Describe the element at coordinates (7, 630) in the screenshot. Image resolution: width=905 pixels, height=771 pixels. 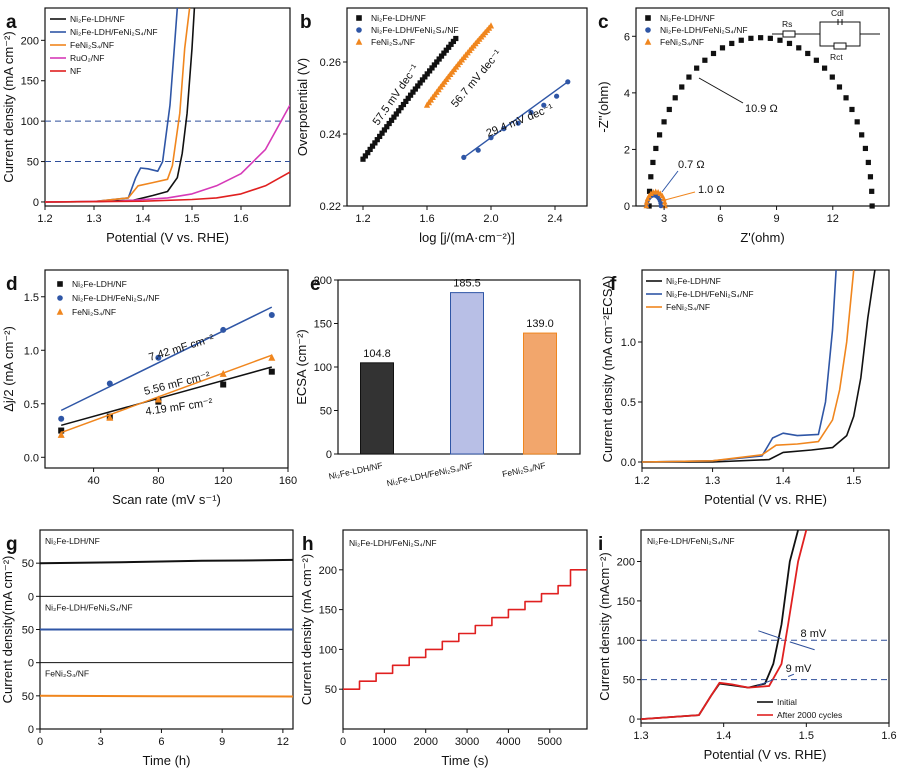
I see `y-axis-label: Current density(mA cm⁻²)` at that location.